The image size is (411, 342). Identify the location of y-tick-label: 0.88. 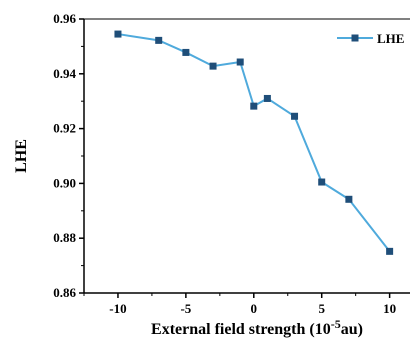
(64, 237).